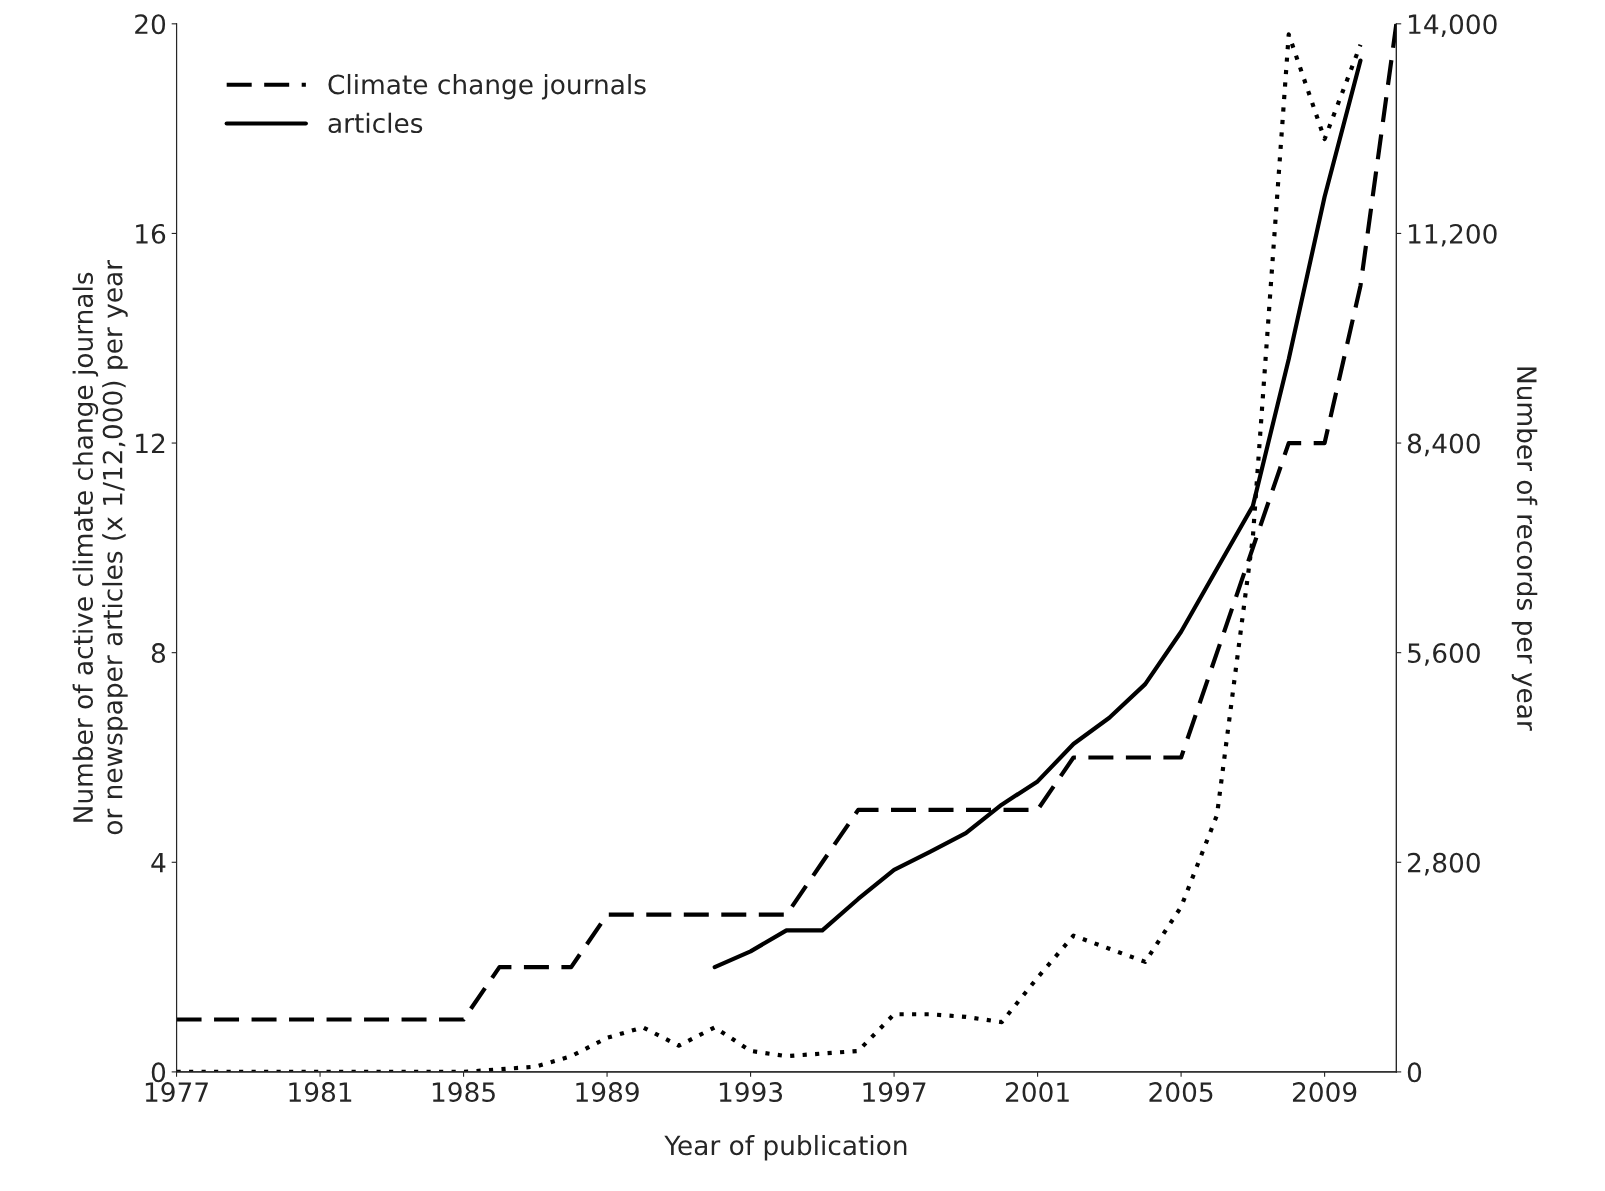 The height and width of the screenshot is (1191, 1605). I want to click on y-axis-title: Number of active climate change journals or newspaper articles (x 1/12,000) per year, so click(100, 547).